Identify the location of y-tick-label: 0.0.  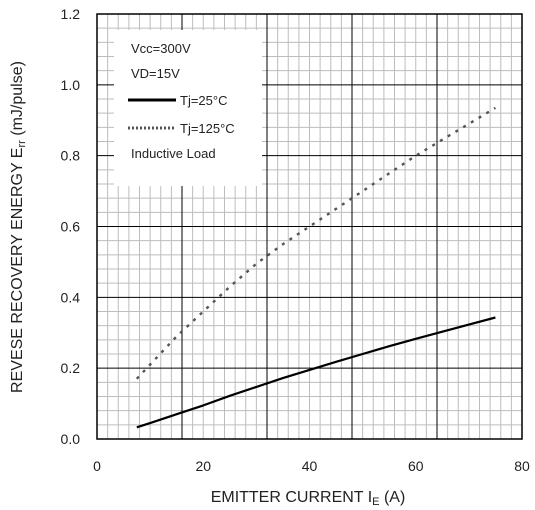
(71, 439).